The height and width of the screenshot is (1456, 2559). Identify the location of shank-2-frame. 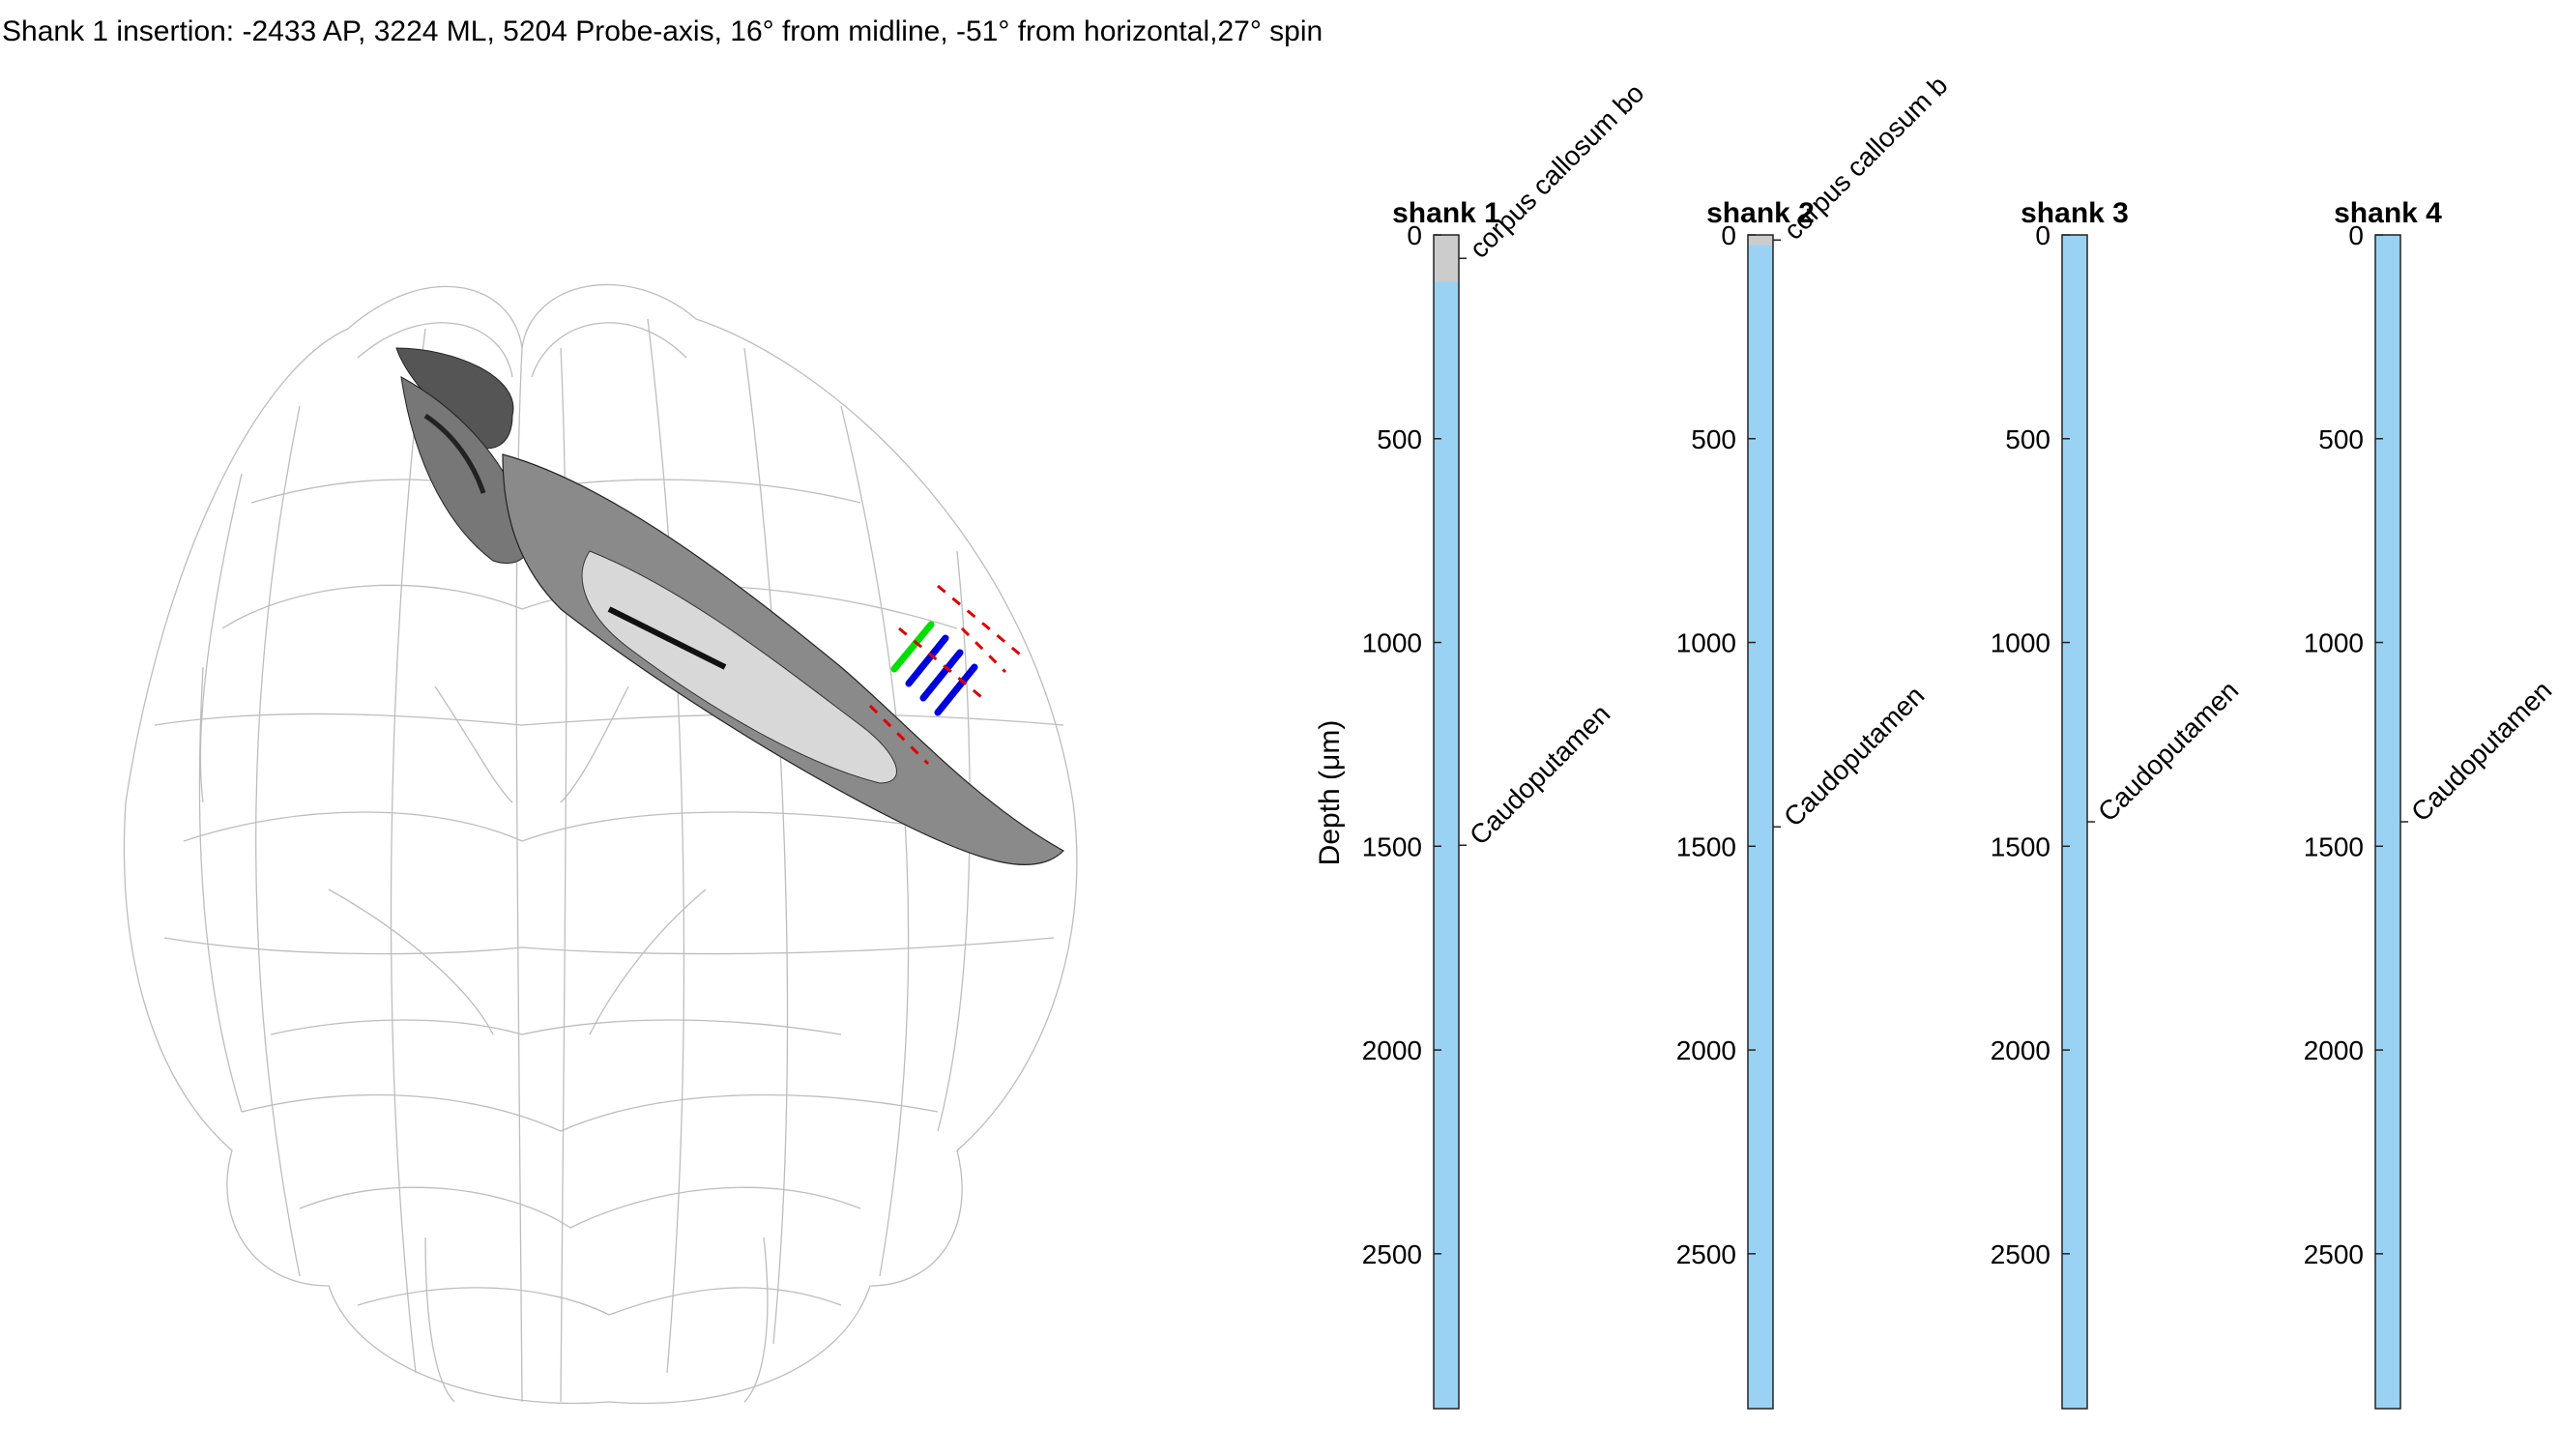
(1761, 822).